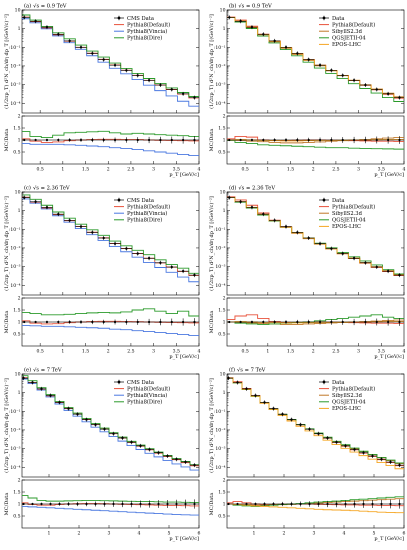 The width and height of the screenshot is (407, 550). What do you see at coordinates (51, 188) in the screenshot?
I see `energy-label: √s = 2.36 TeV` at bounding box center [51, 188].